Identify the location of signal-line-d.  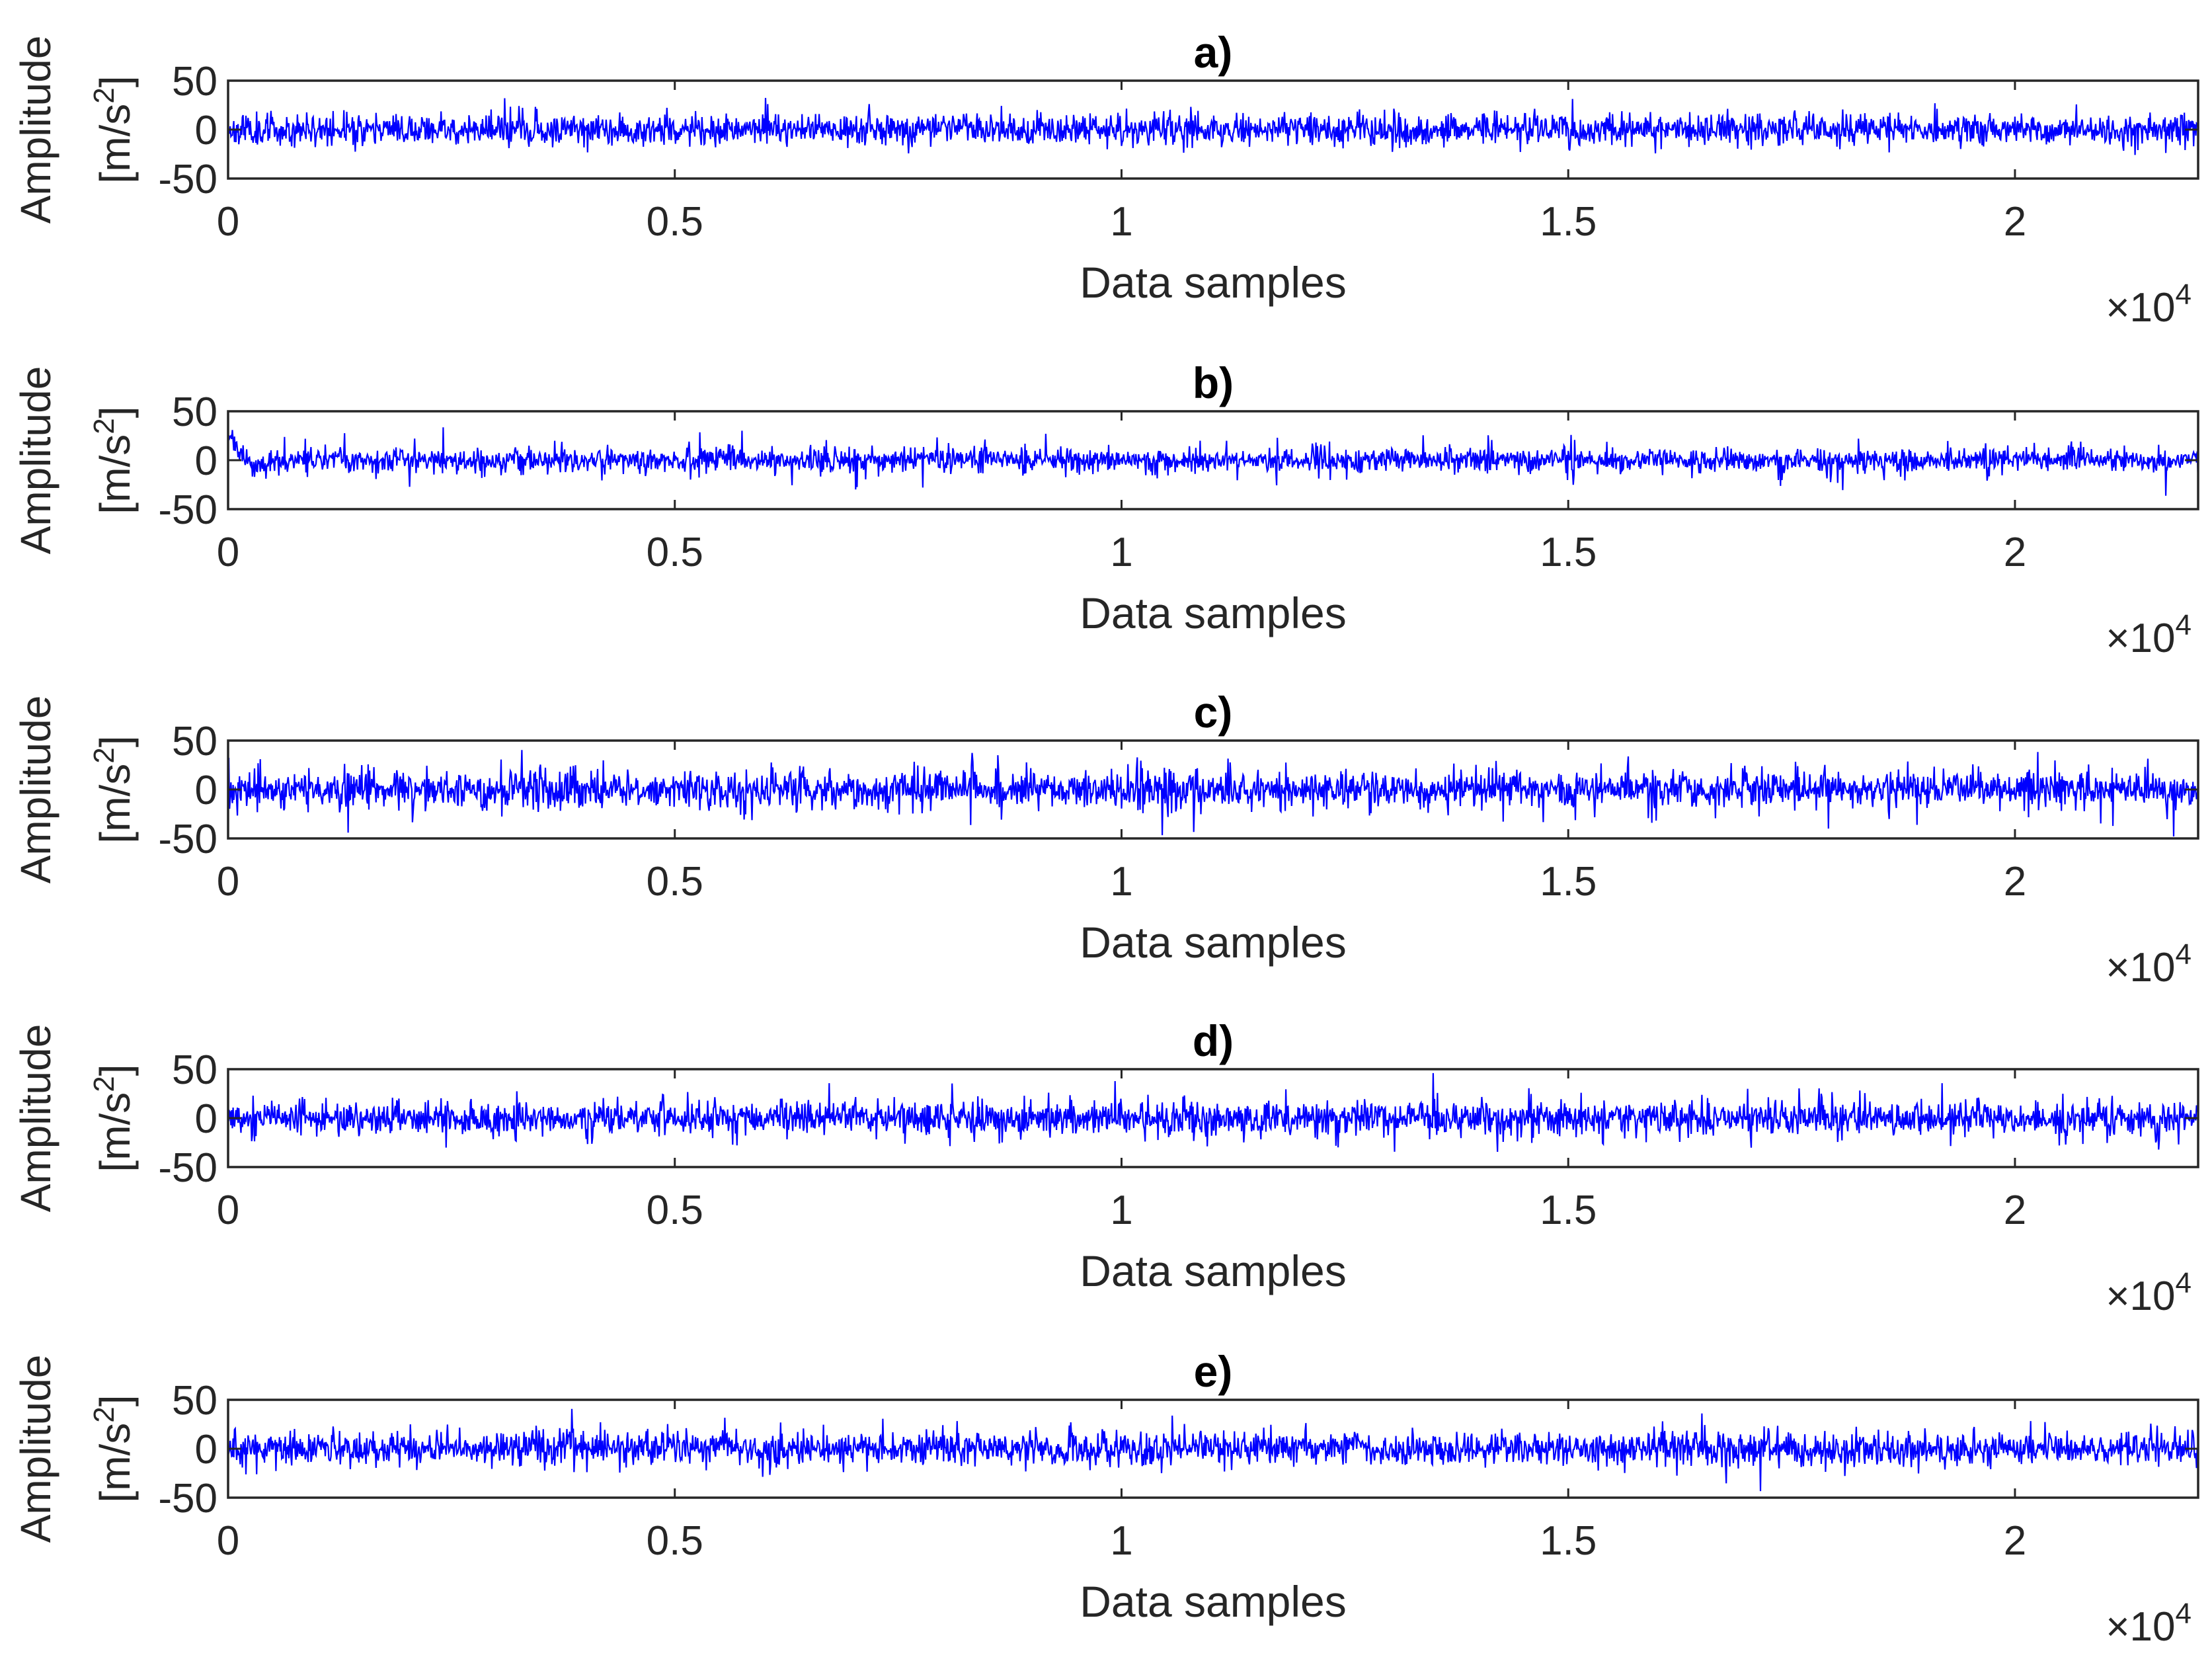
(1213, 1112).